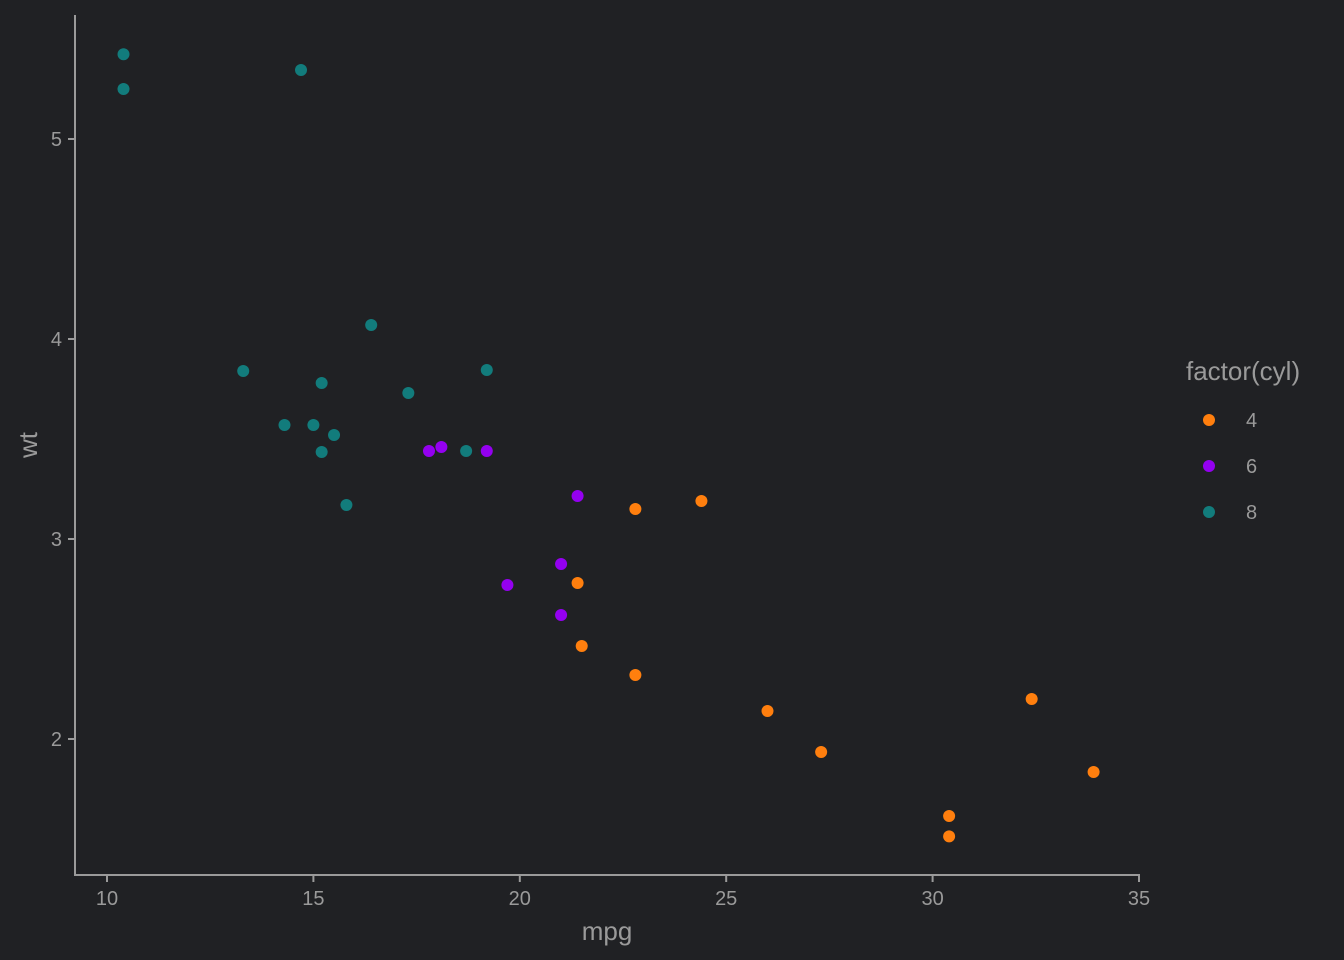 The height and width of the screenshot is (960, 1344). I want to click on x-tick-label: 15, so click(313, 899).